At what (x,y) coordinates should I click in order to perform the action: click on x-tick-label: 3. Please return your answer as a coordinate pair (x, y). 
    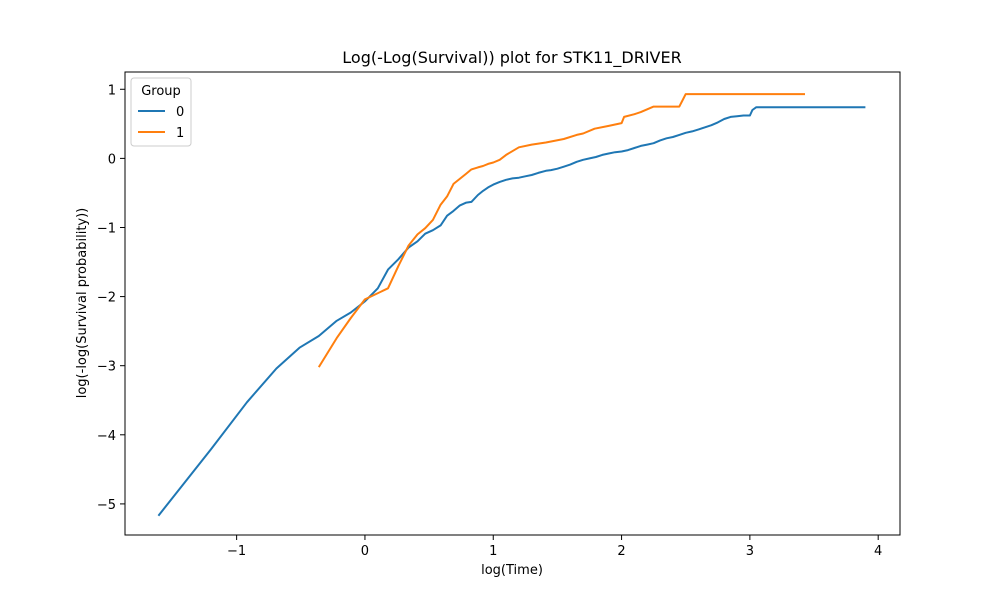
    Looking at the image, I should click on (750, 551).